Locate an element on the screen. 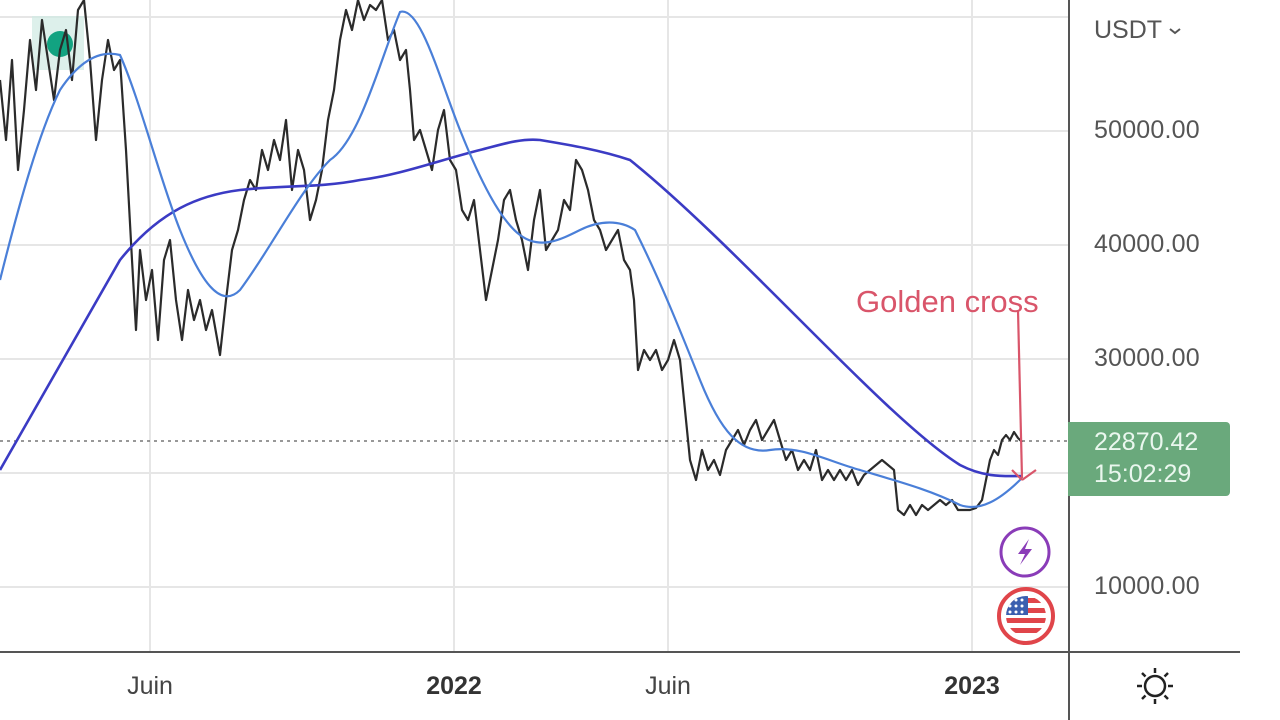 This screenshot has width=1280, height=720. golden-cross-arrow is located at coordinates (1024, 395).